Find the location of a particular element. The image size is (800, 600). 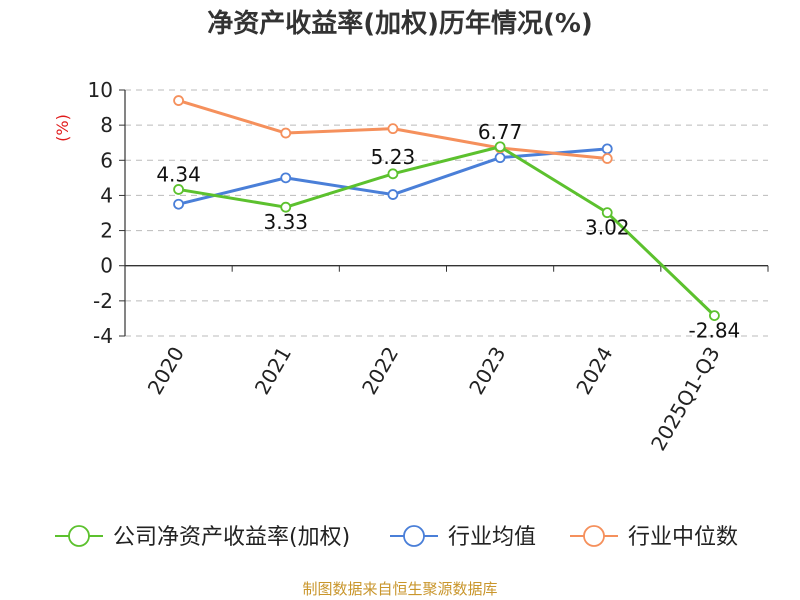

legend: 公司净资产收益率(加权) 行业均值 行业中位数 is located at coordinates (396, 537).